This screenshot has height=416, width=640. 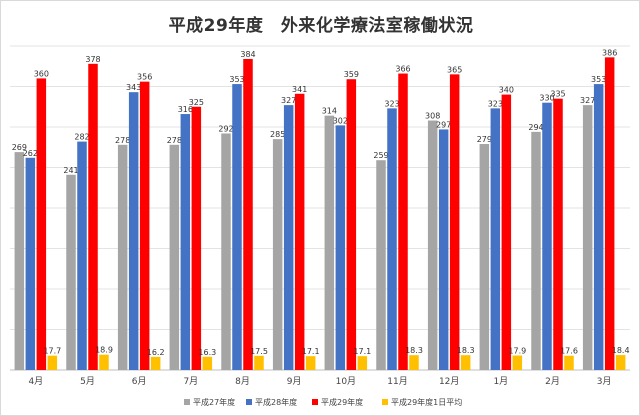 What do you see at coordinates (247, 54) in the screenshot?
I see `data-label: 384` at bounding box center [247, 54].